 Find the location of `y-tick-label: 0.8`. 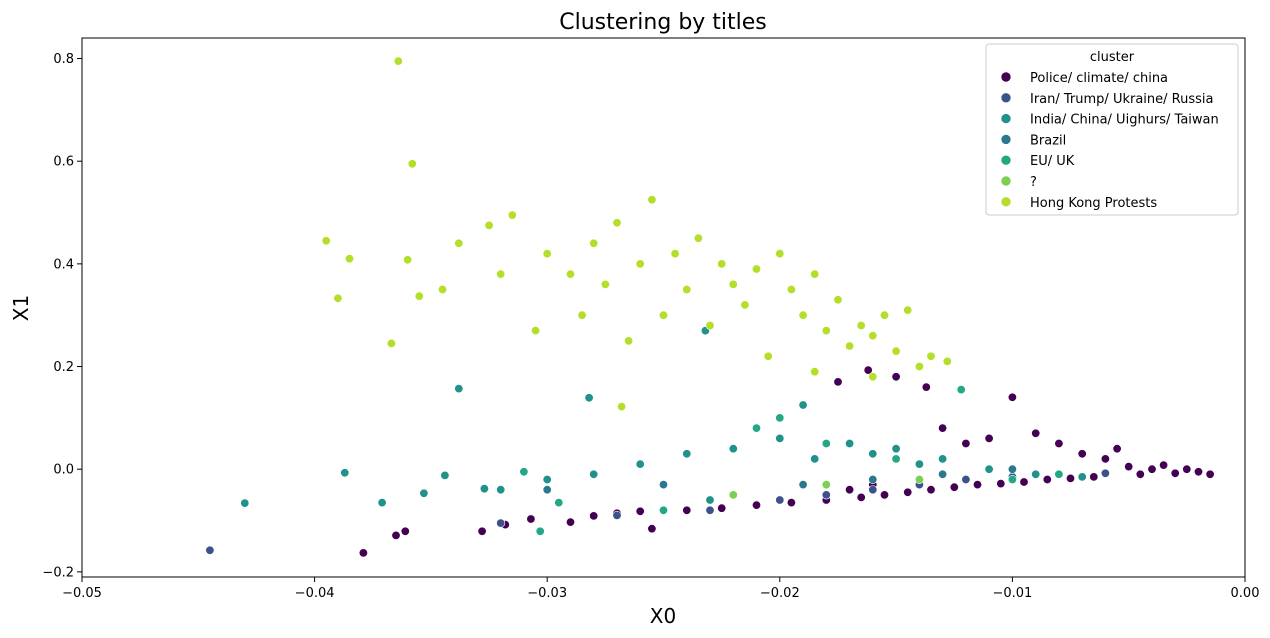

y-tick-label: 0.8 is located at coordinates (63, 59).